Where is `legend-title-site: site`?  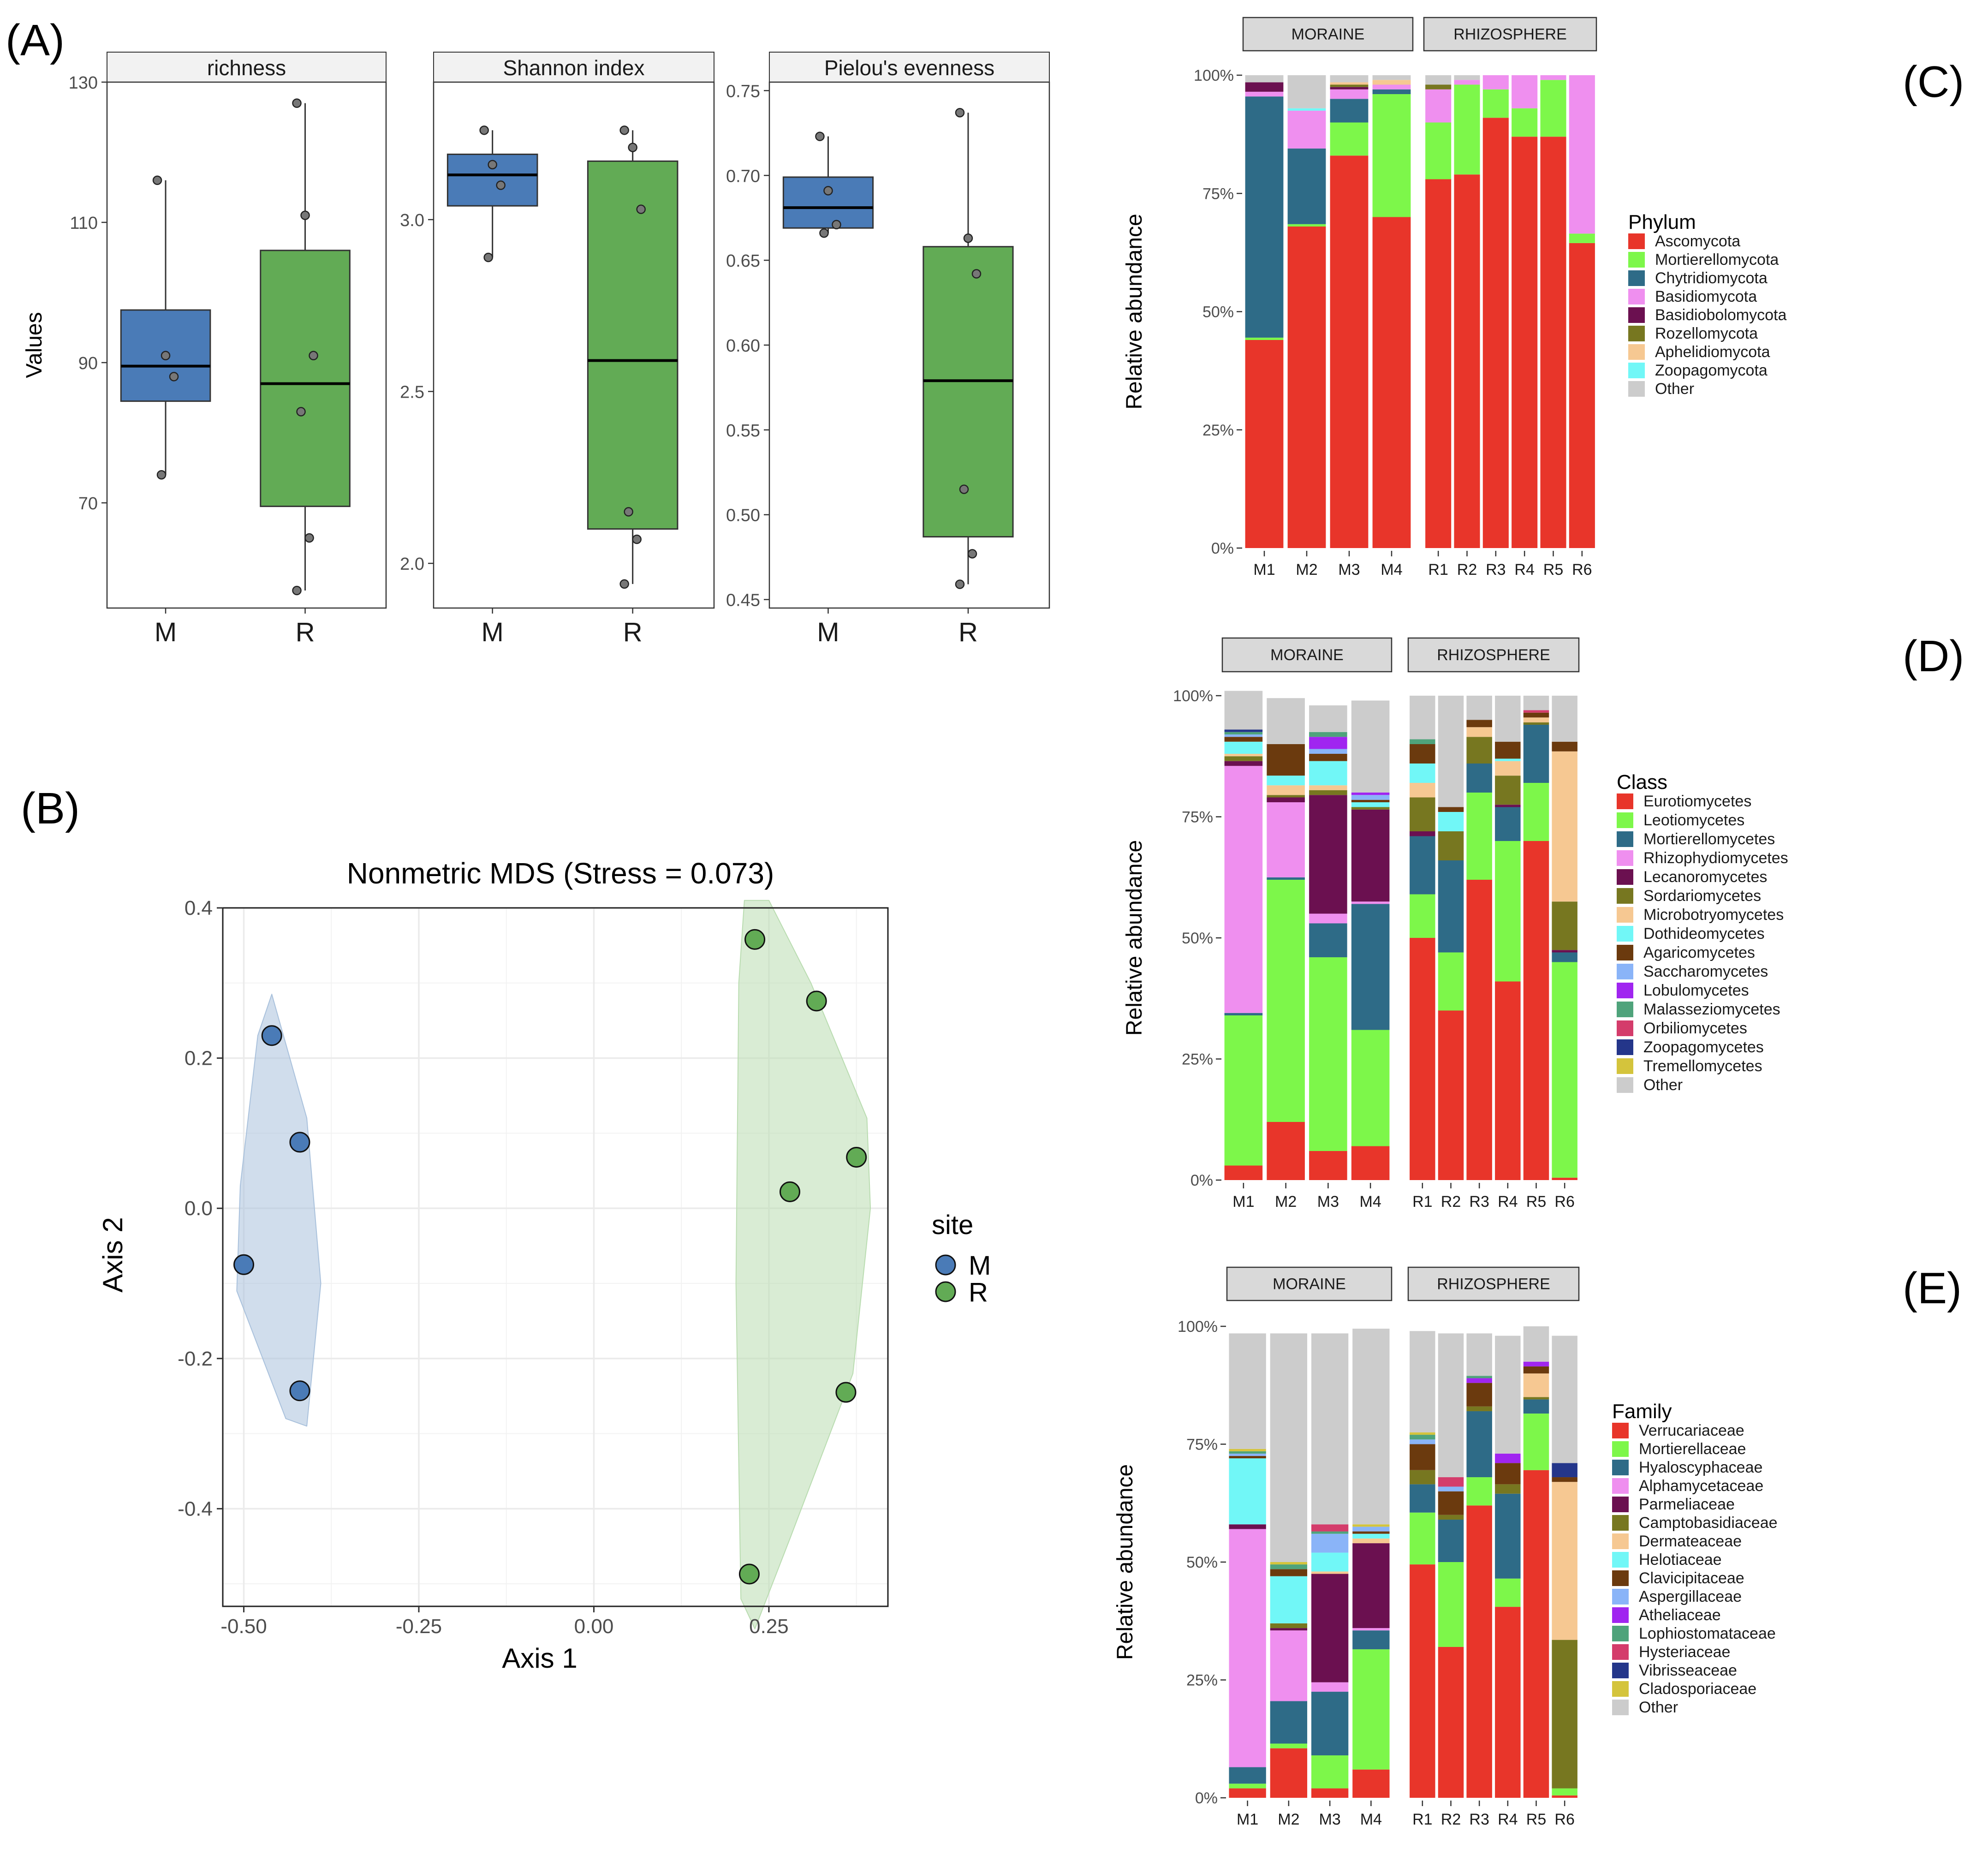
legend-title-site: site is located at coordinates (952, 1225).